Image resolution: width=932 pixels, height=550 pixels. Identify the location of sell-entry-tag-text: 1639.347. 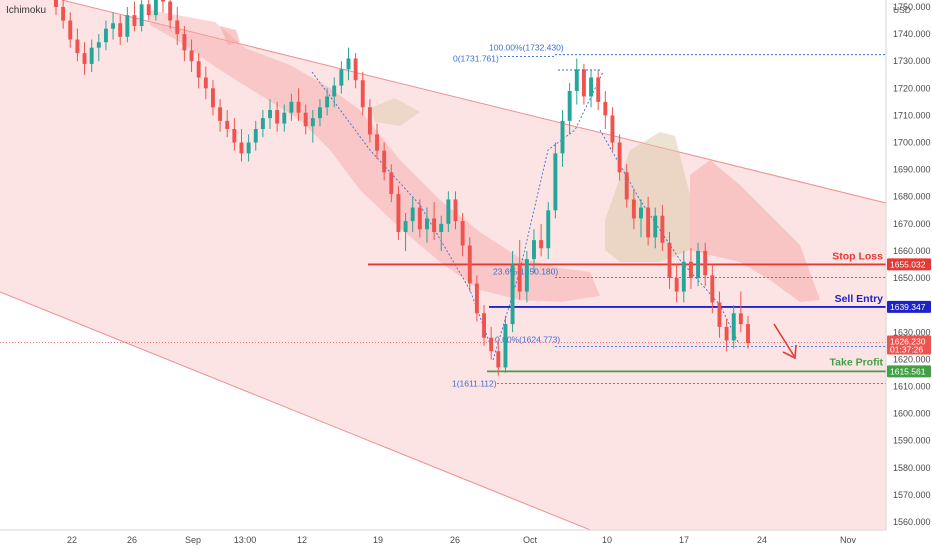
(908, 307).